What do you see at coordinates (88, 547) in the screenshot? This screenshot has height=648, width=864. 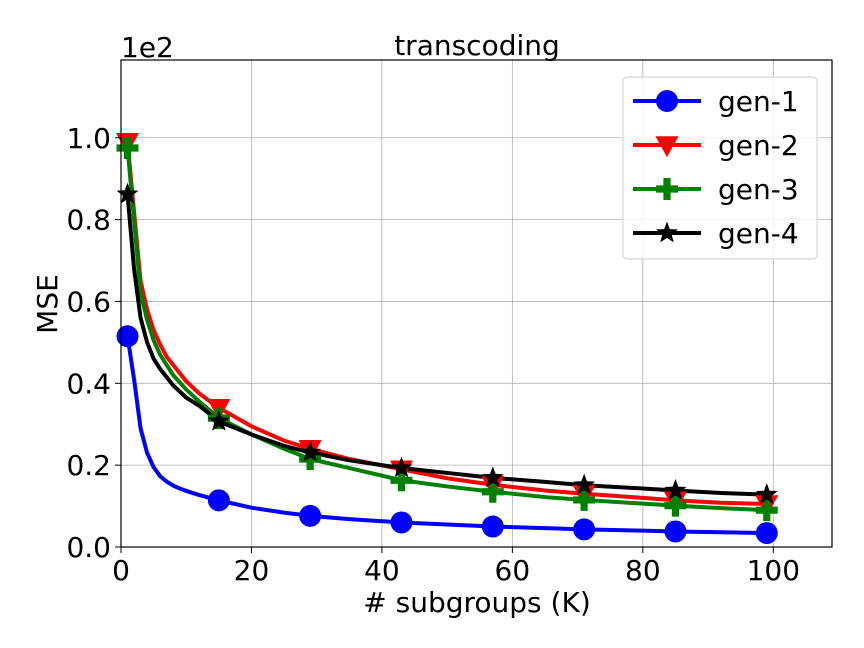 I see `y-tick-label: 0.0` at bounding box center [88, 547].